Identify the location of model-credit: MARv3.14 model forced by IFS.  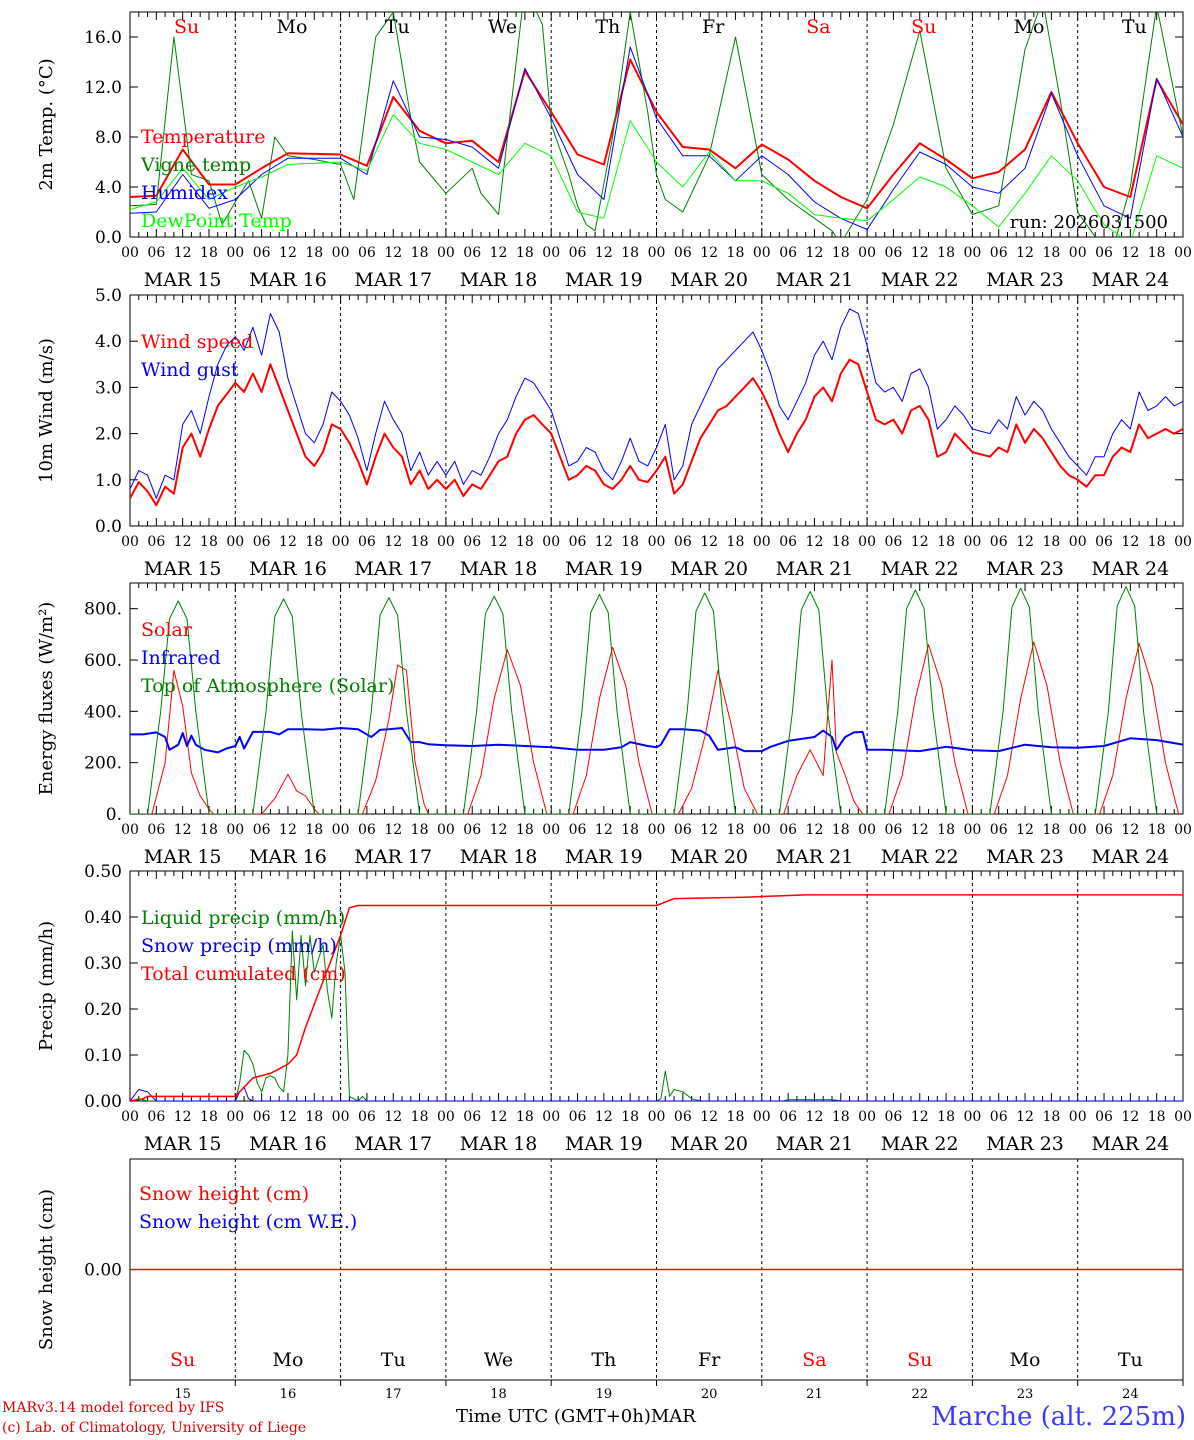
(113, 1408).